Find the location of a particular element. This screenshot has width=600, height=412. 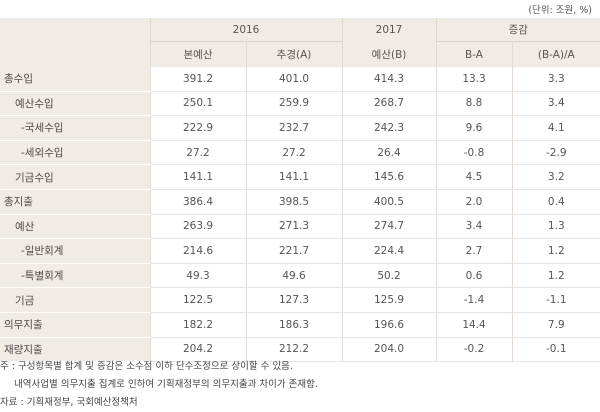

row-label: 의무지출 is located at coordinates (75, 325).